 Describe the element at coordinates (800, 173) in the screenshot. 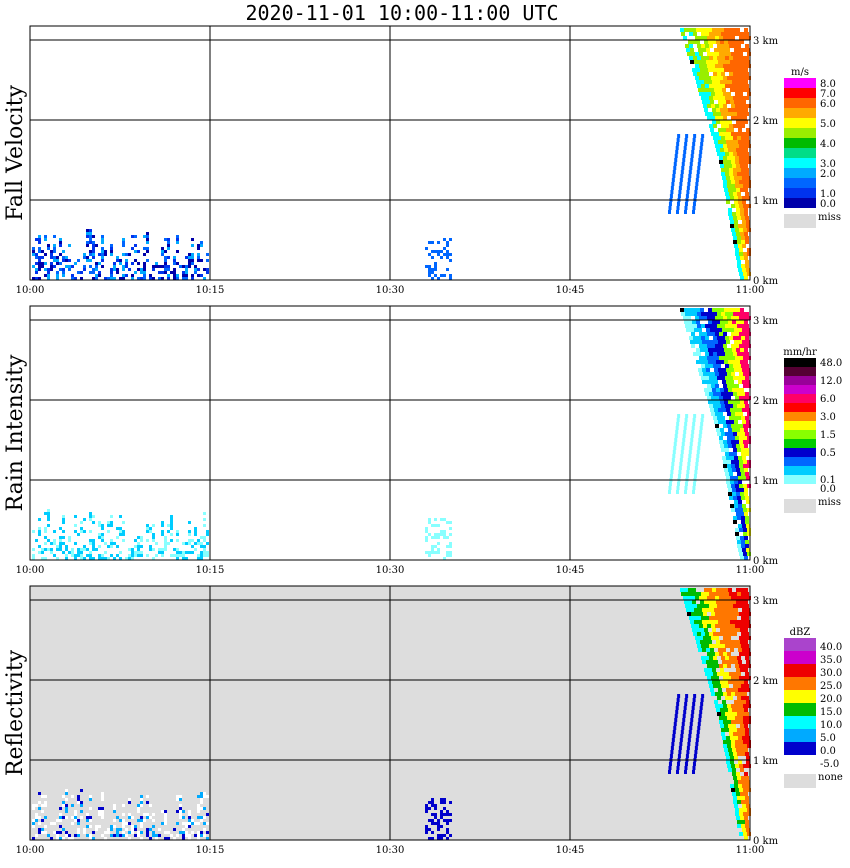

I see `colorbar-swatch` at that location.